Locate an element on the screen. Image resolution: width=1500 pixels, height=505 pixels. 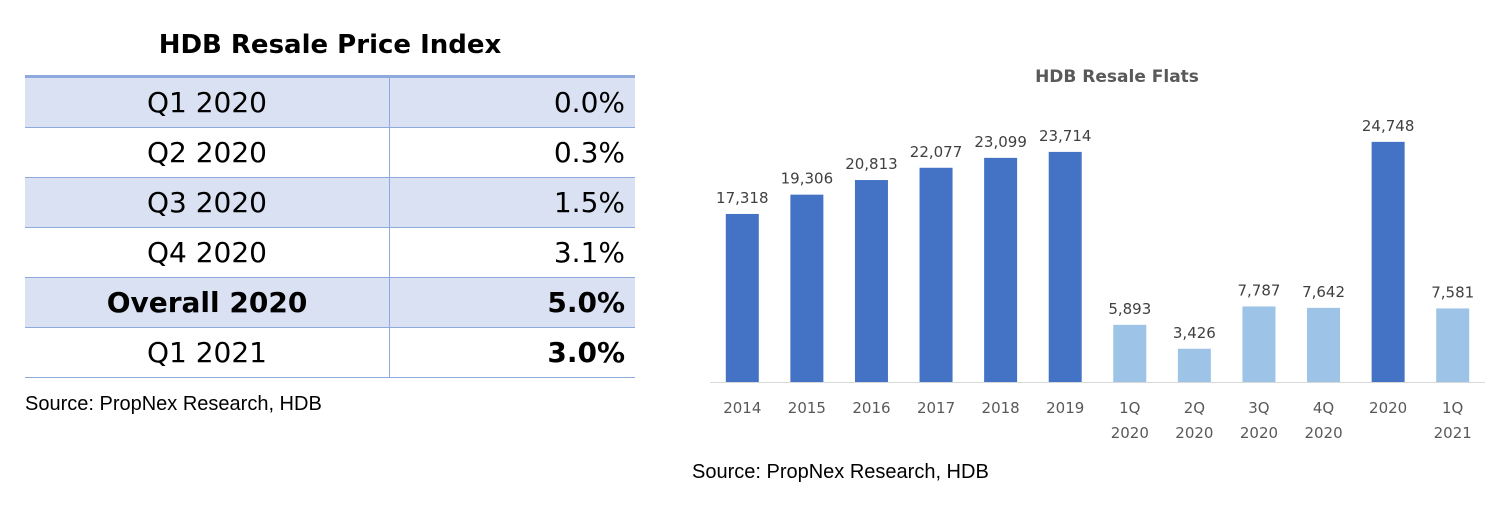
x-tick-label: 2021 is located at coordinates (1453, 433).